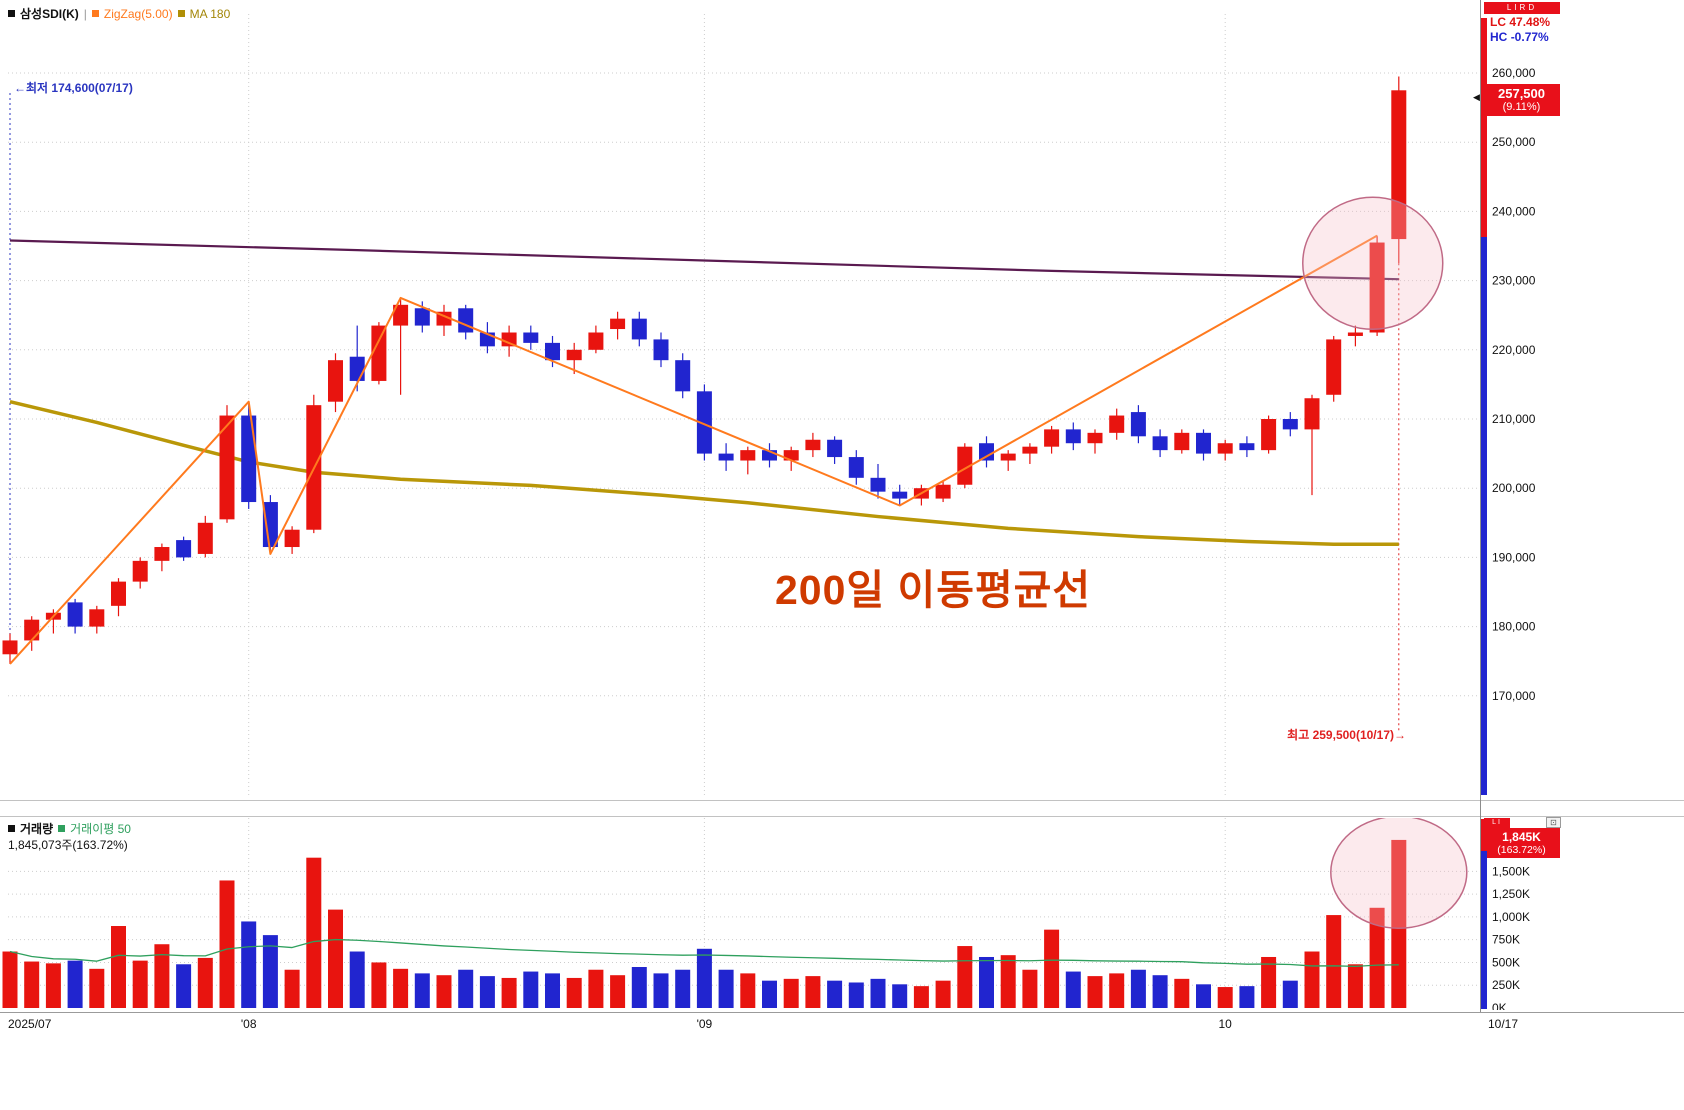 Image resolution: width=1684 pixels, height=1110 pixels. What do you see at coordinates (1506, 985) in the screenshot?
I see `volume-tick-label: 250K` at bounding box center [1506, 985].